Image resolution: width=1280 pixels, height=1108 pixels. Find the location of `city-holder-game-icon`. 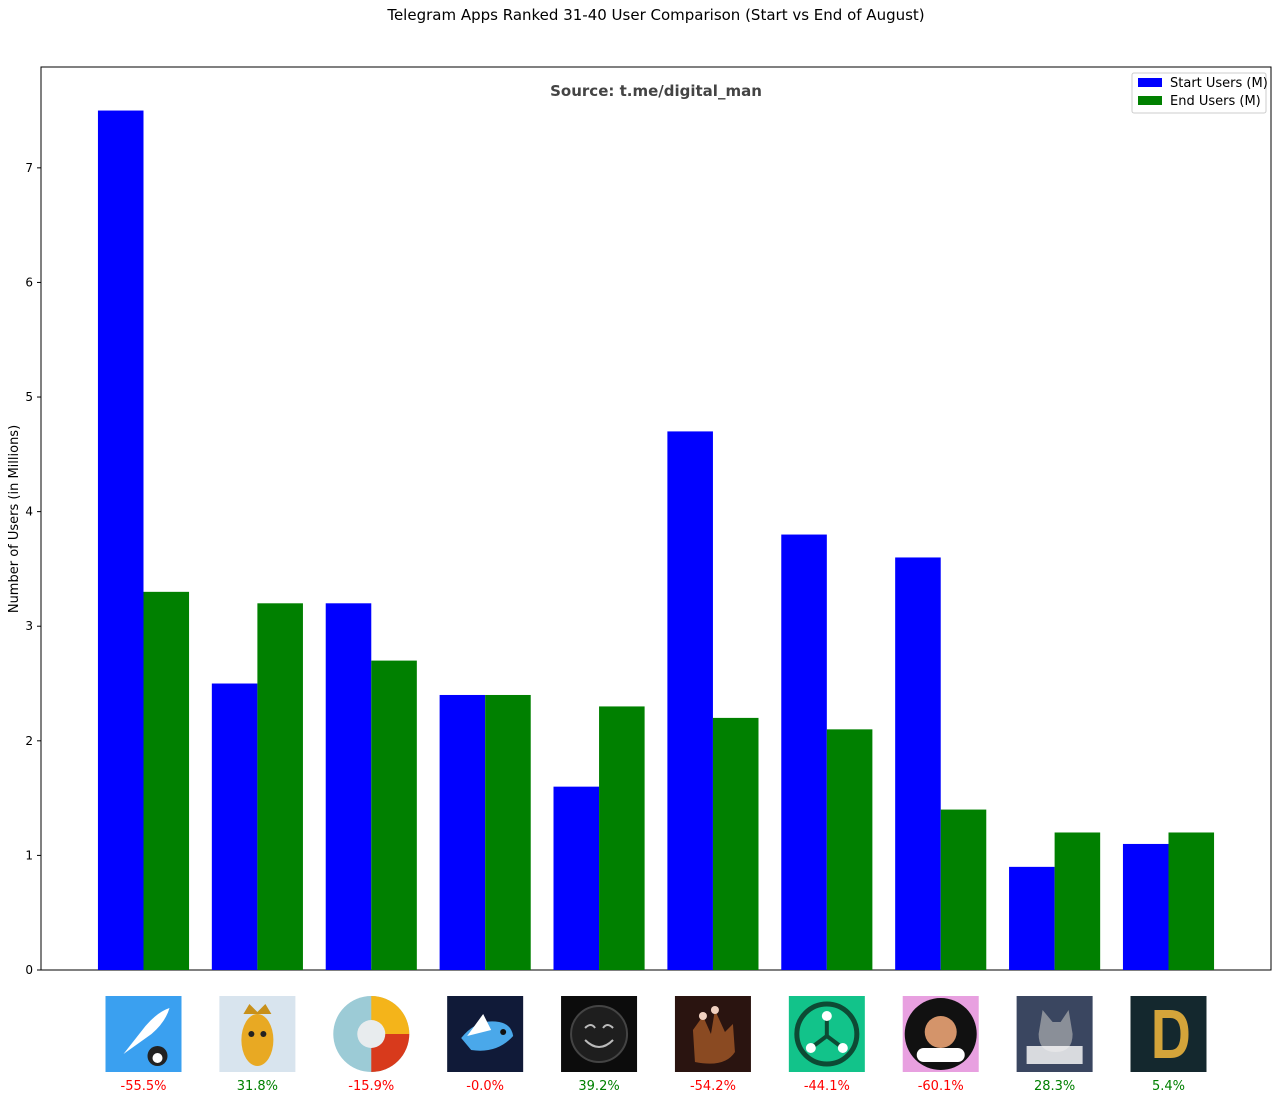

city-holder-game-icon is located at coordinates (940, 1034).